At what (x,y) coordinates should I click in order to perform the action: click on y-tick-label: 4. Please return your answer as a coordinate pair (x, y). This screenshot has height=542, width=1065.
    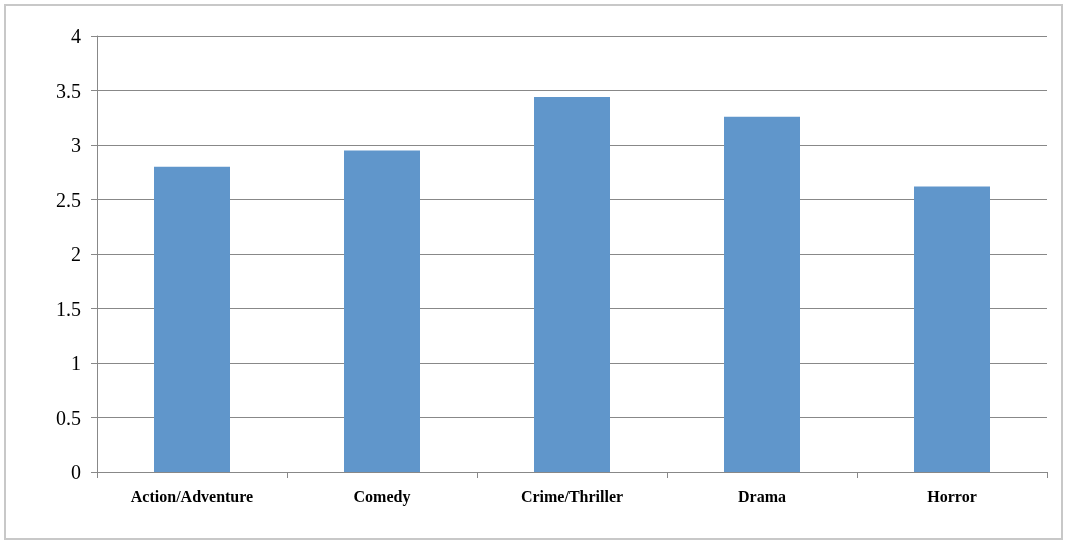
    Looking at the image, I should click on (76, 36).